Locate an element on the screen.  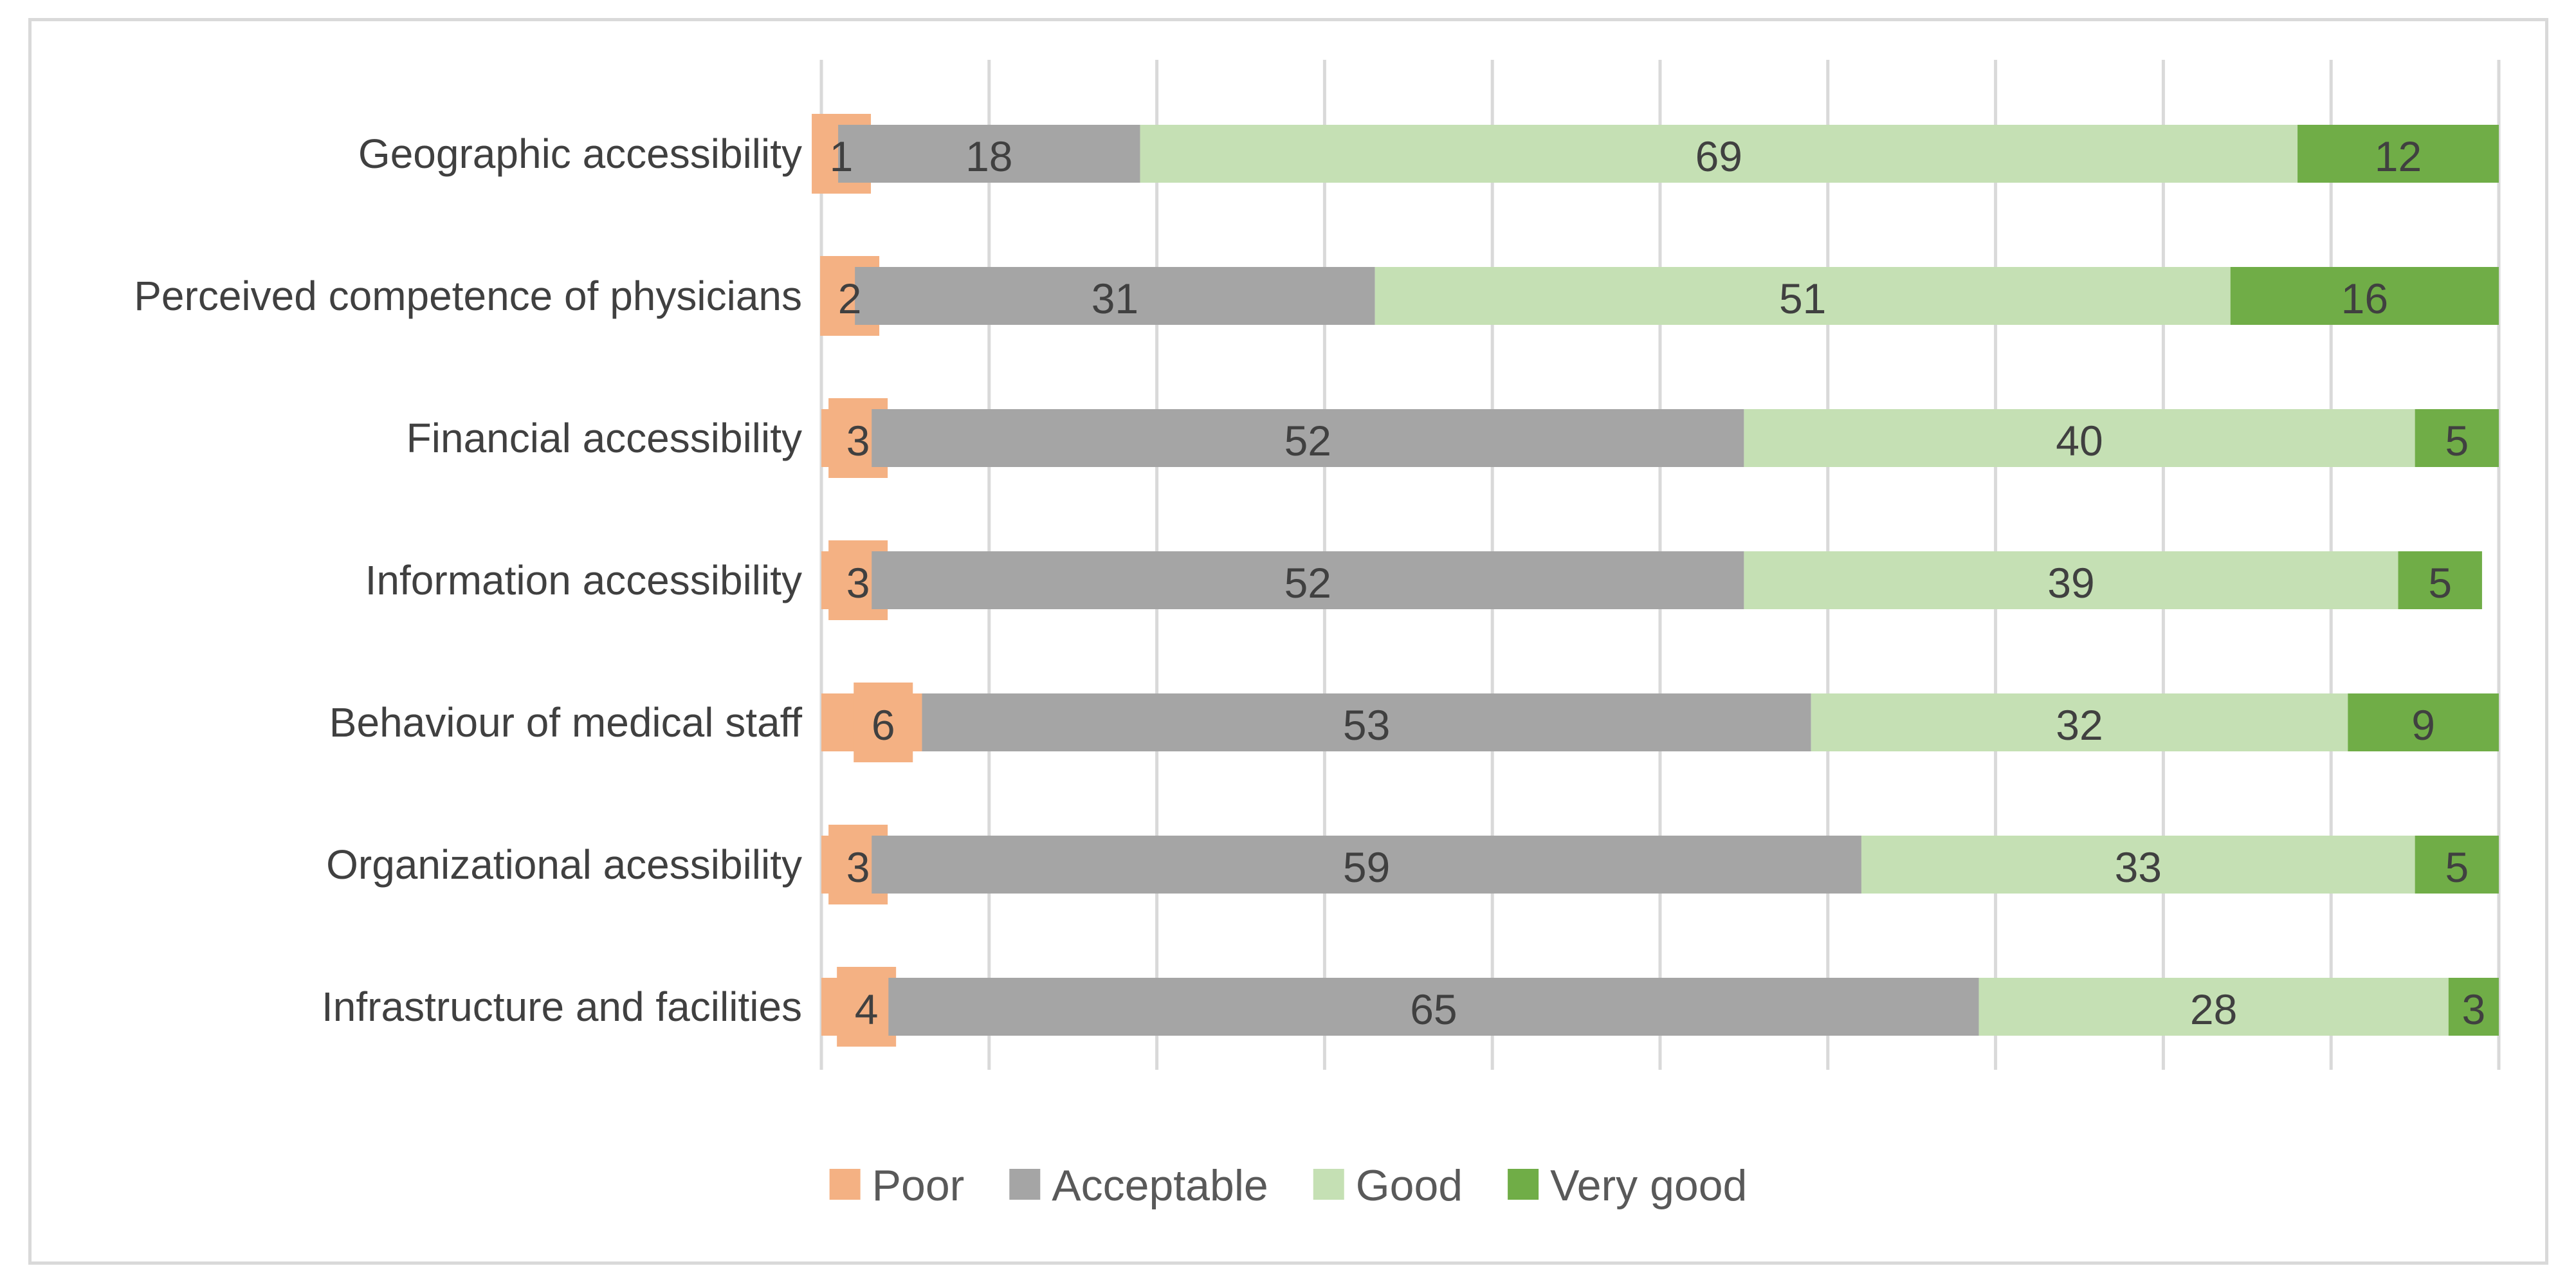
data-label-acceptable-behaviour-of-medical-staff: 53 is located at coordinates (1366, 725).